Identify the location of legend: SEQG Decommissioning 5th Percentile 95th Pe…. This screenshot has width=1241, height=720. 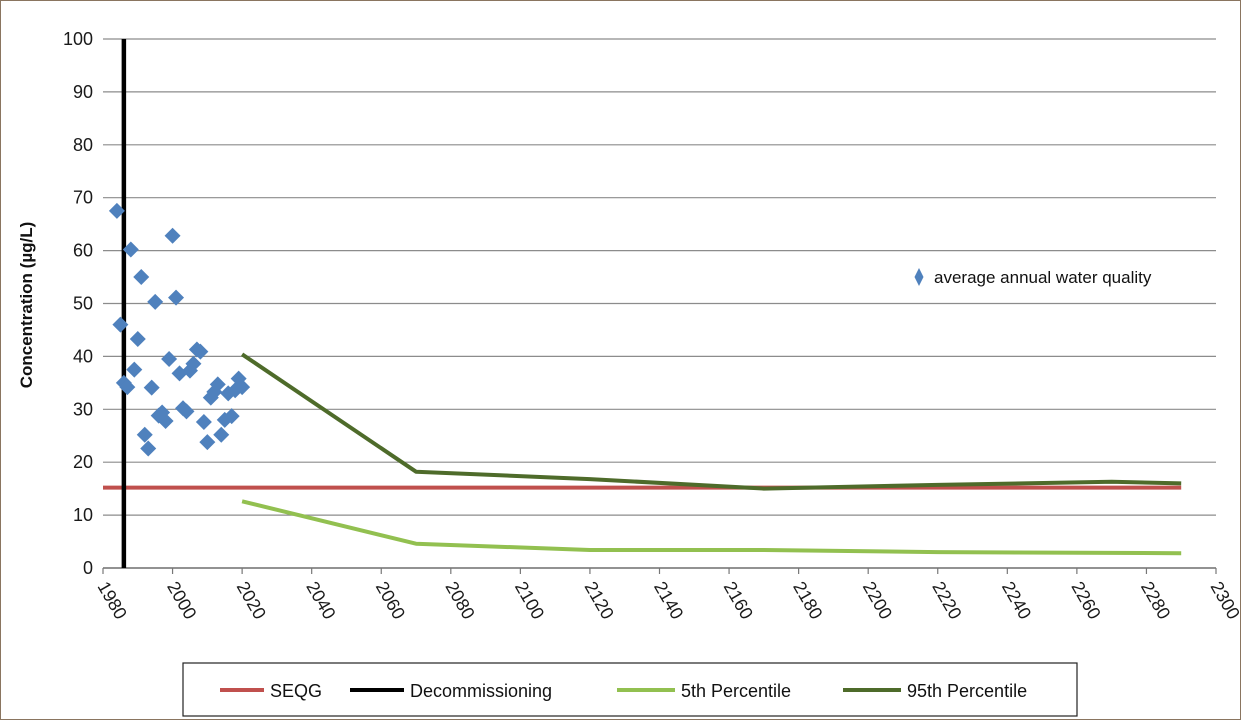
(630, 689).